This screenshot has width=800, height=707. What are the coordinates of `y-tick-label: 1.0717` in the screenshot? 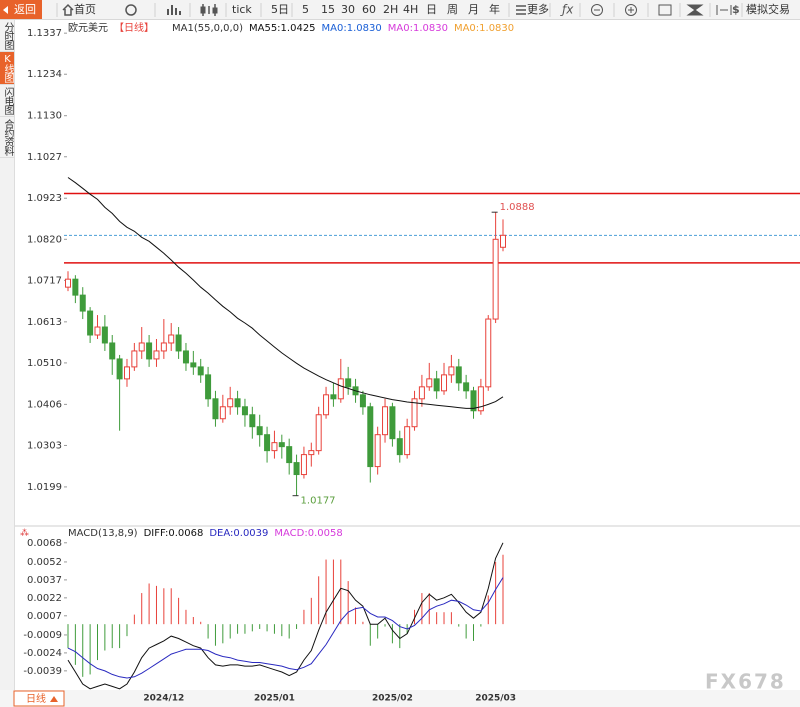 It's located at (44, 280).